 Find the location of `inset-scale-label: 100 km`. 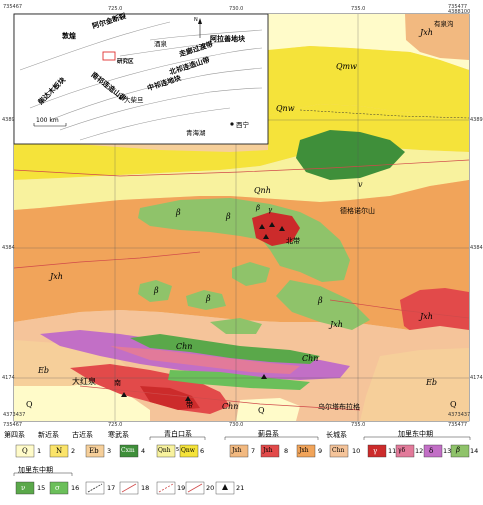

inset-scale-label: 100 km is located at coordinates (47, 120).